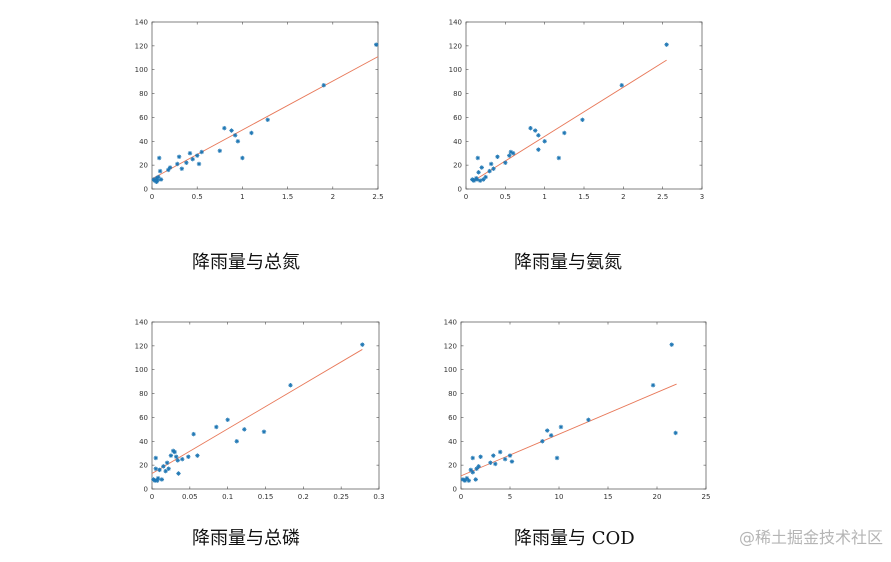  I want to click on chart-0: 0 0.5 1 1.5 2 2.5 0 20 40 60 80 100 120 140, so click(259, 110).